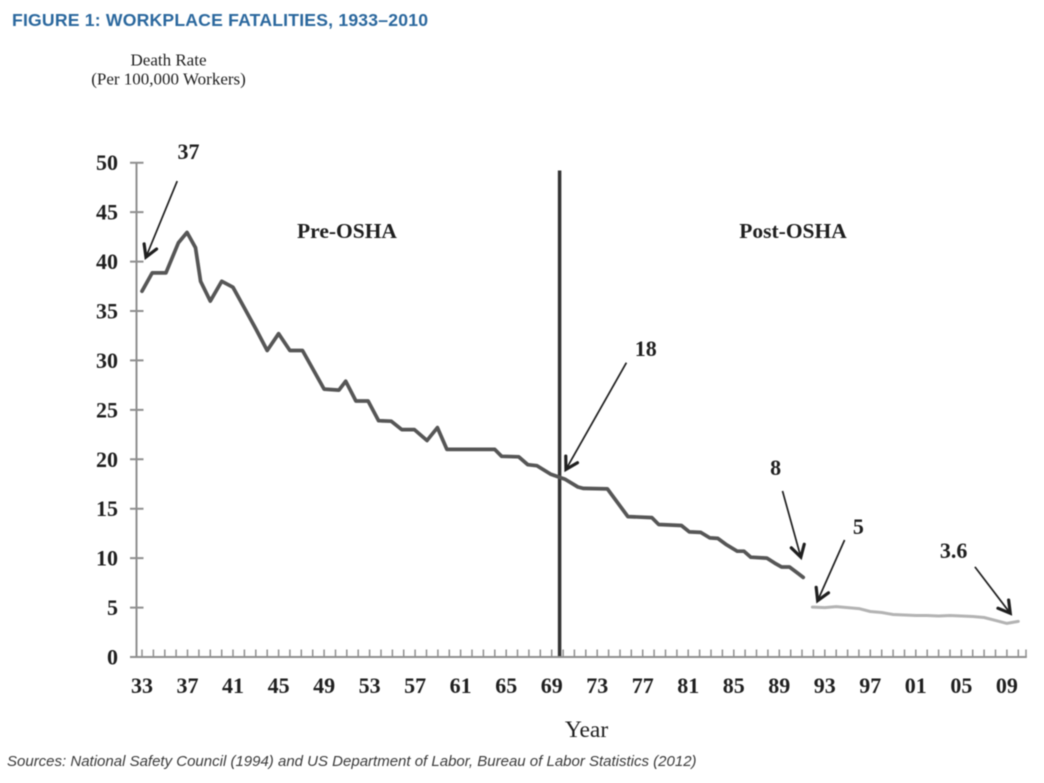 The image size is (1044, 783). Describe the element at coordinates (112, 657) in the screenshot. I see `svg-text: 0` at that location.